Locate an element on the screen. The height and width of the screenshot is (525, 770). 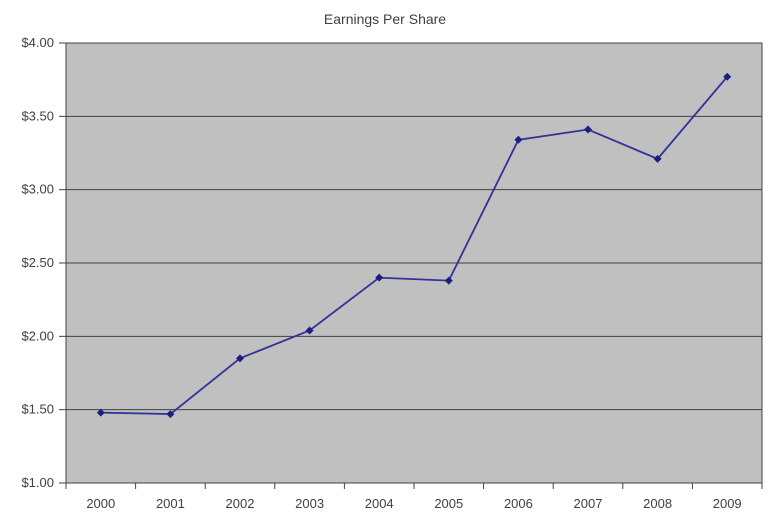
y-axis-label: $2.50 is located at coordinates (37, 262).